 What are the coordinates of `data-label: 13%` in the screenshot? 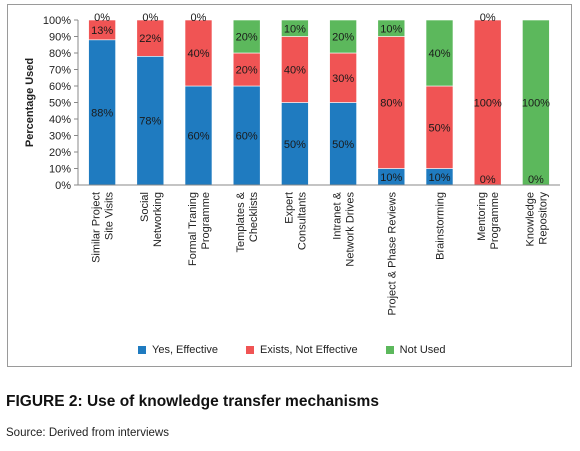 It's located at (102, 31).